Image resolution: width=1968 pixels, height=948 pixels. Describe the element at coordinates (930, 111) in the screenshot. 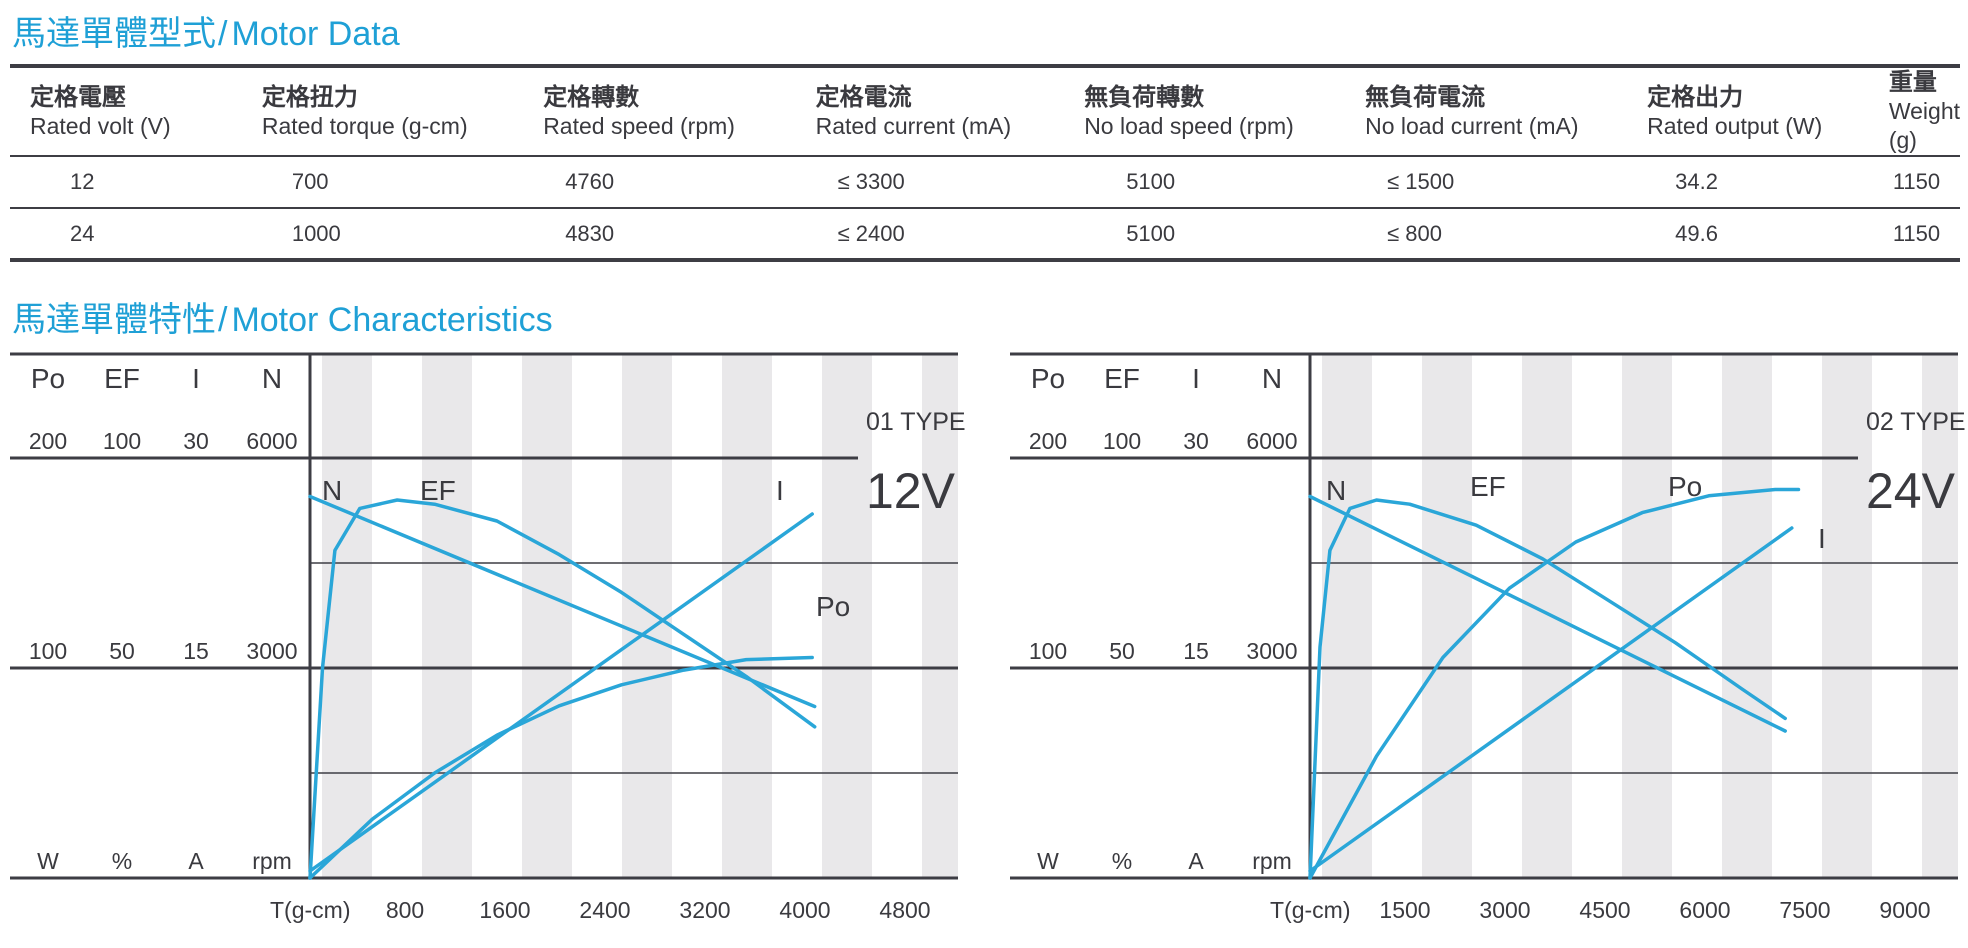

I see `column-header: 定格電流 Rated current (mA)` at that location.